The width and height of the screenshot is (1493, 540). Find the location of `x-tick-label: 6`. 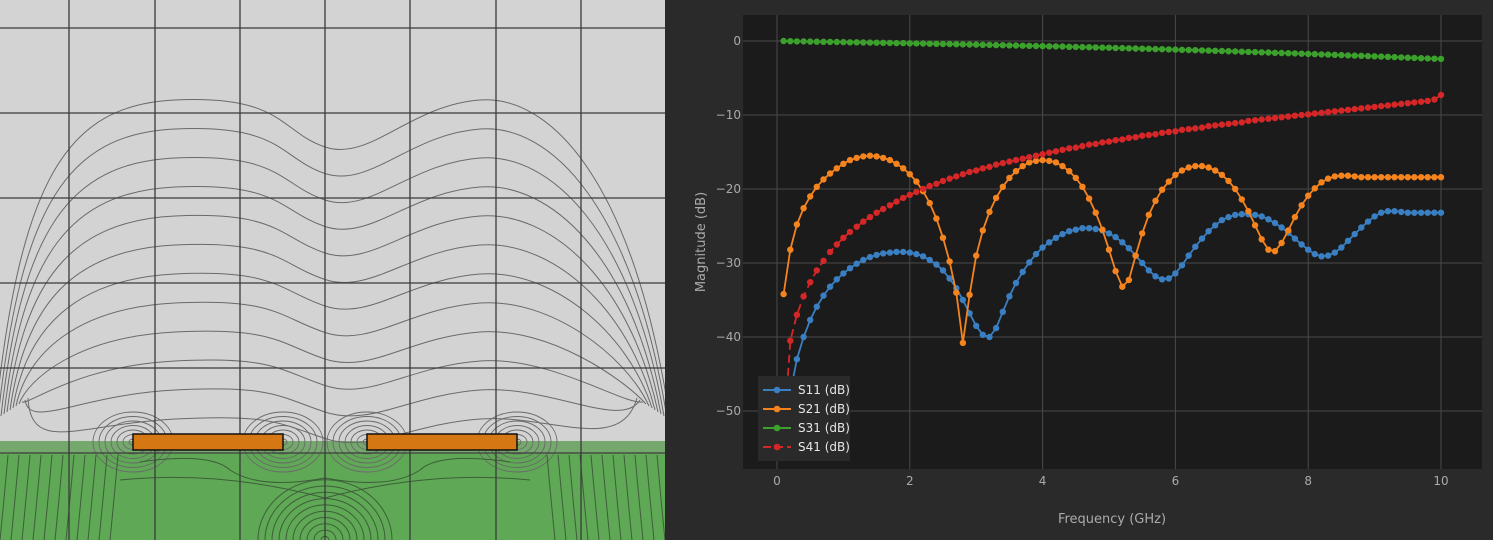

x-tick-label: 6 is located at coordinates (1176, 481).